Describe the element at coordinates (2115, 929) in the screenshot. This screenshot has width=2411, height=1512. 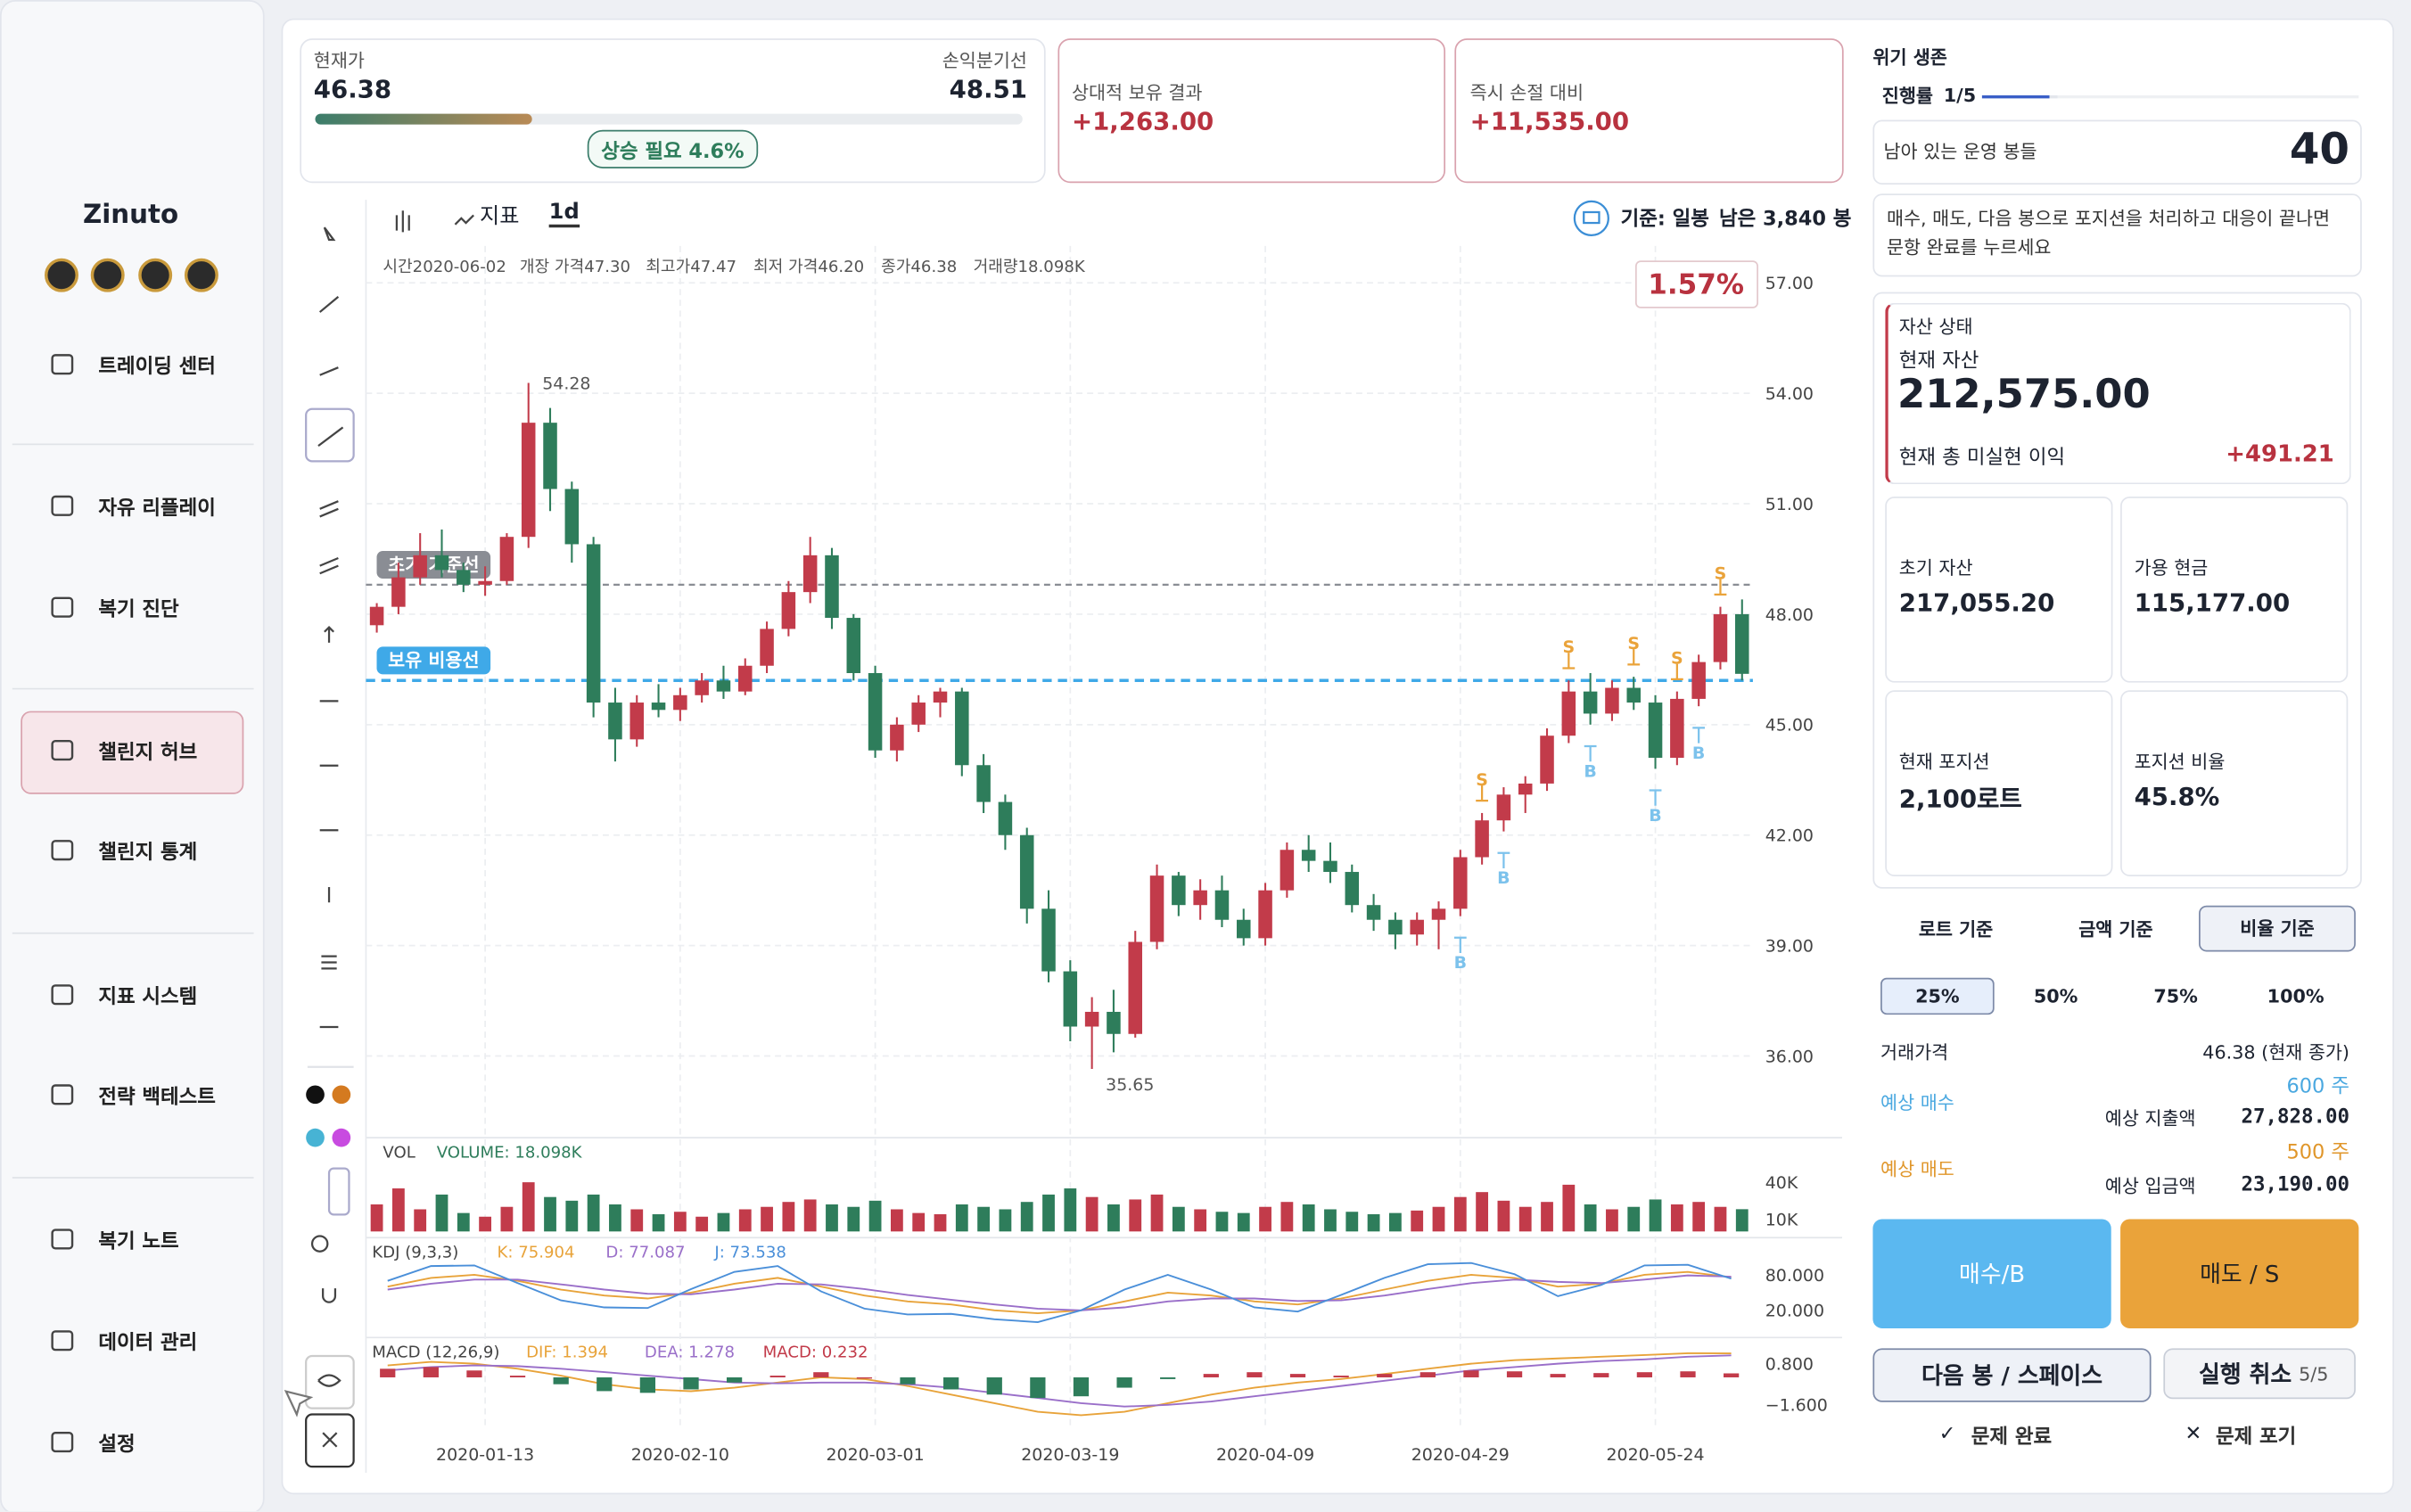
I see `mode-tab: 금액 기준` at that location.